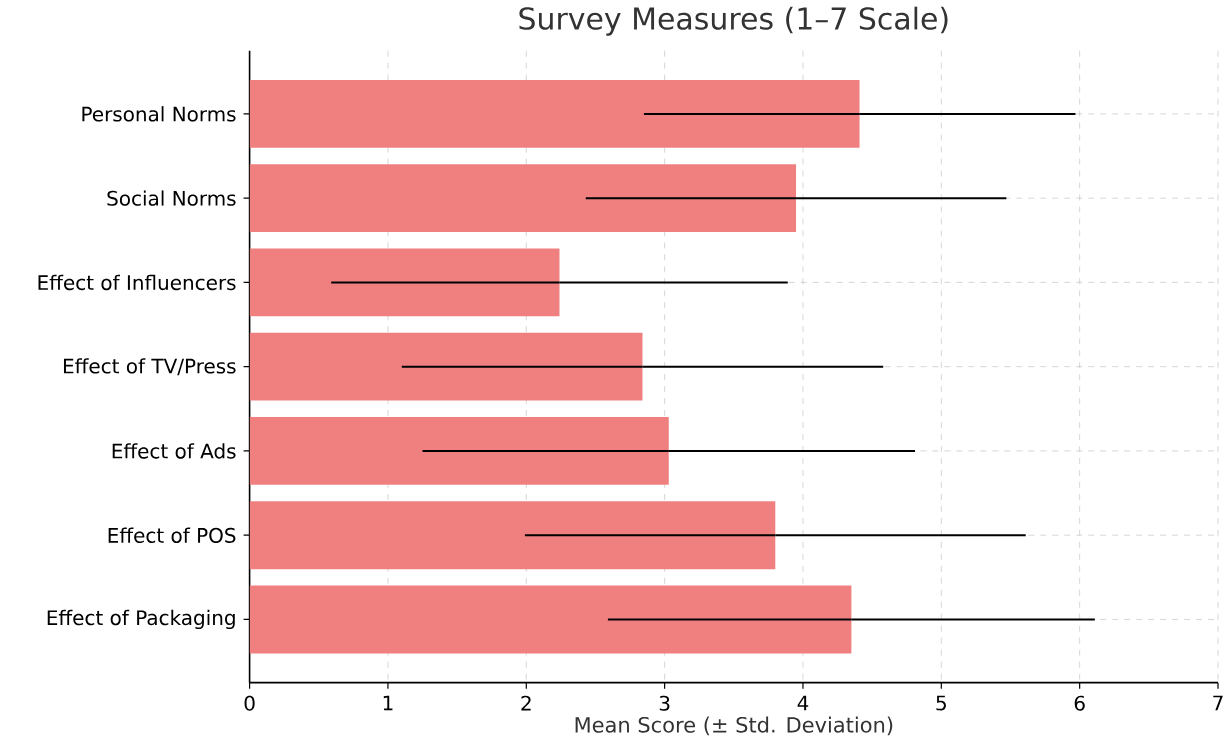 The height and width of the screenshot is (745, 1231). What do you see at coordinates (249, 703) in the screenshot?
I see `x-tick-label: 0` at bounding box center [249, 703].